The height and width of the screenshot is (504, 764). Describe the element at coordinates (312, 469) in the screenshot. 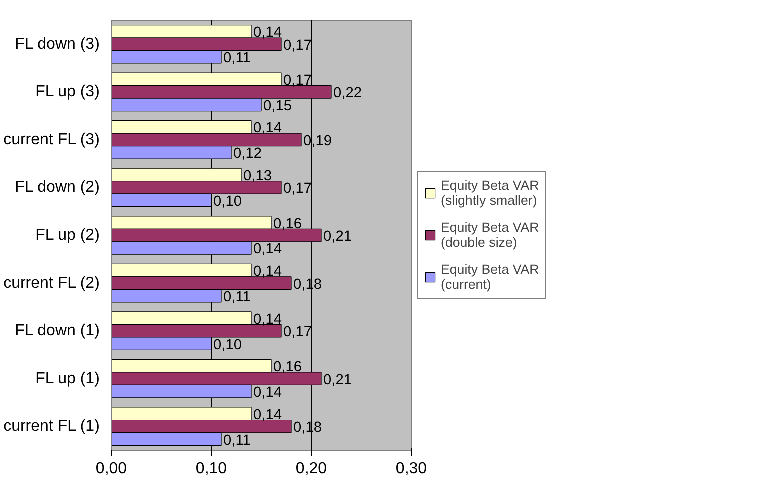

I see `x-tick-label: 0,20` at that location.